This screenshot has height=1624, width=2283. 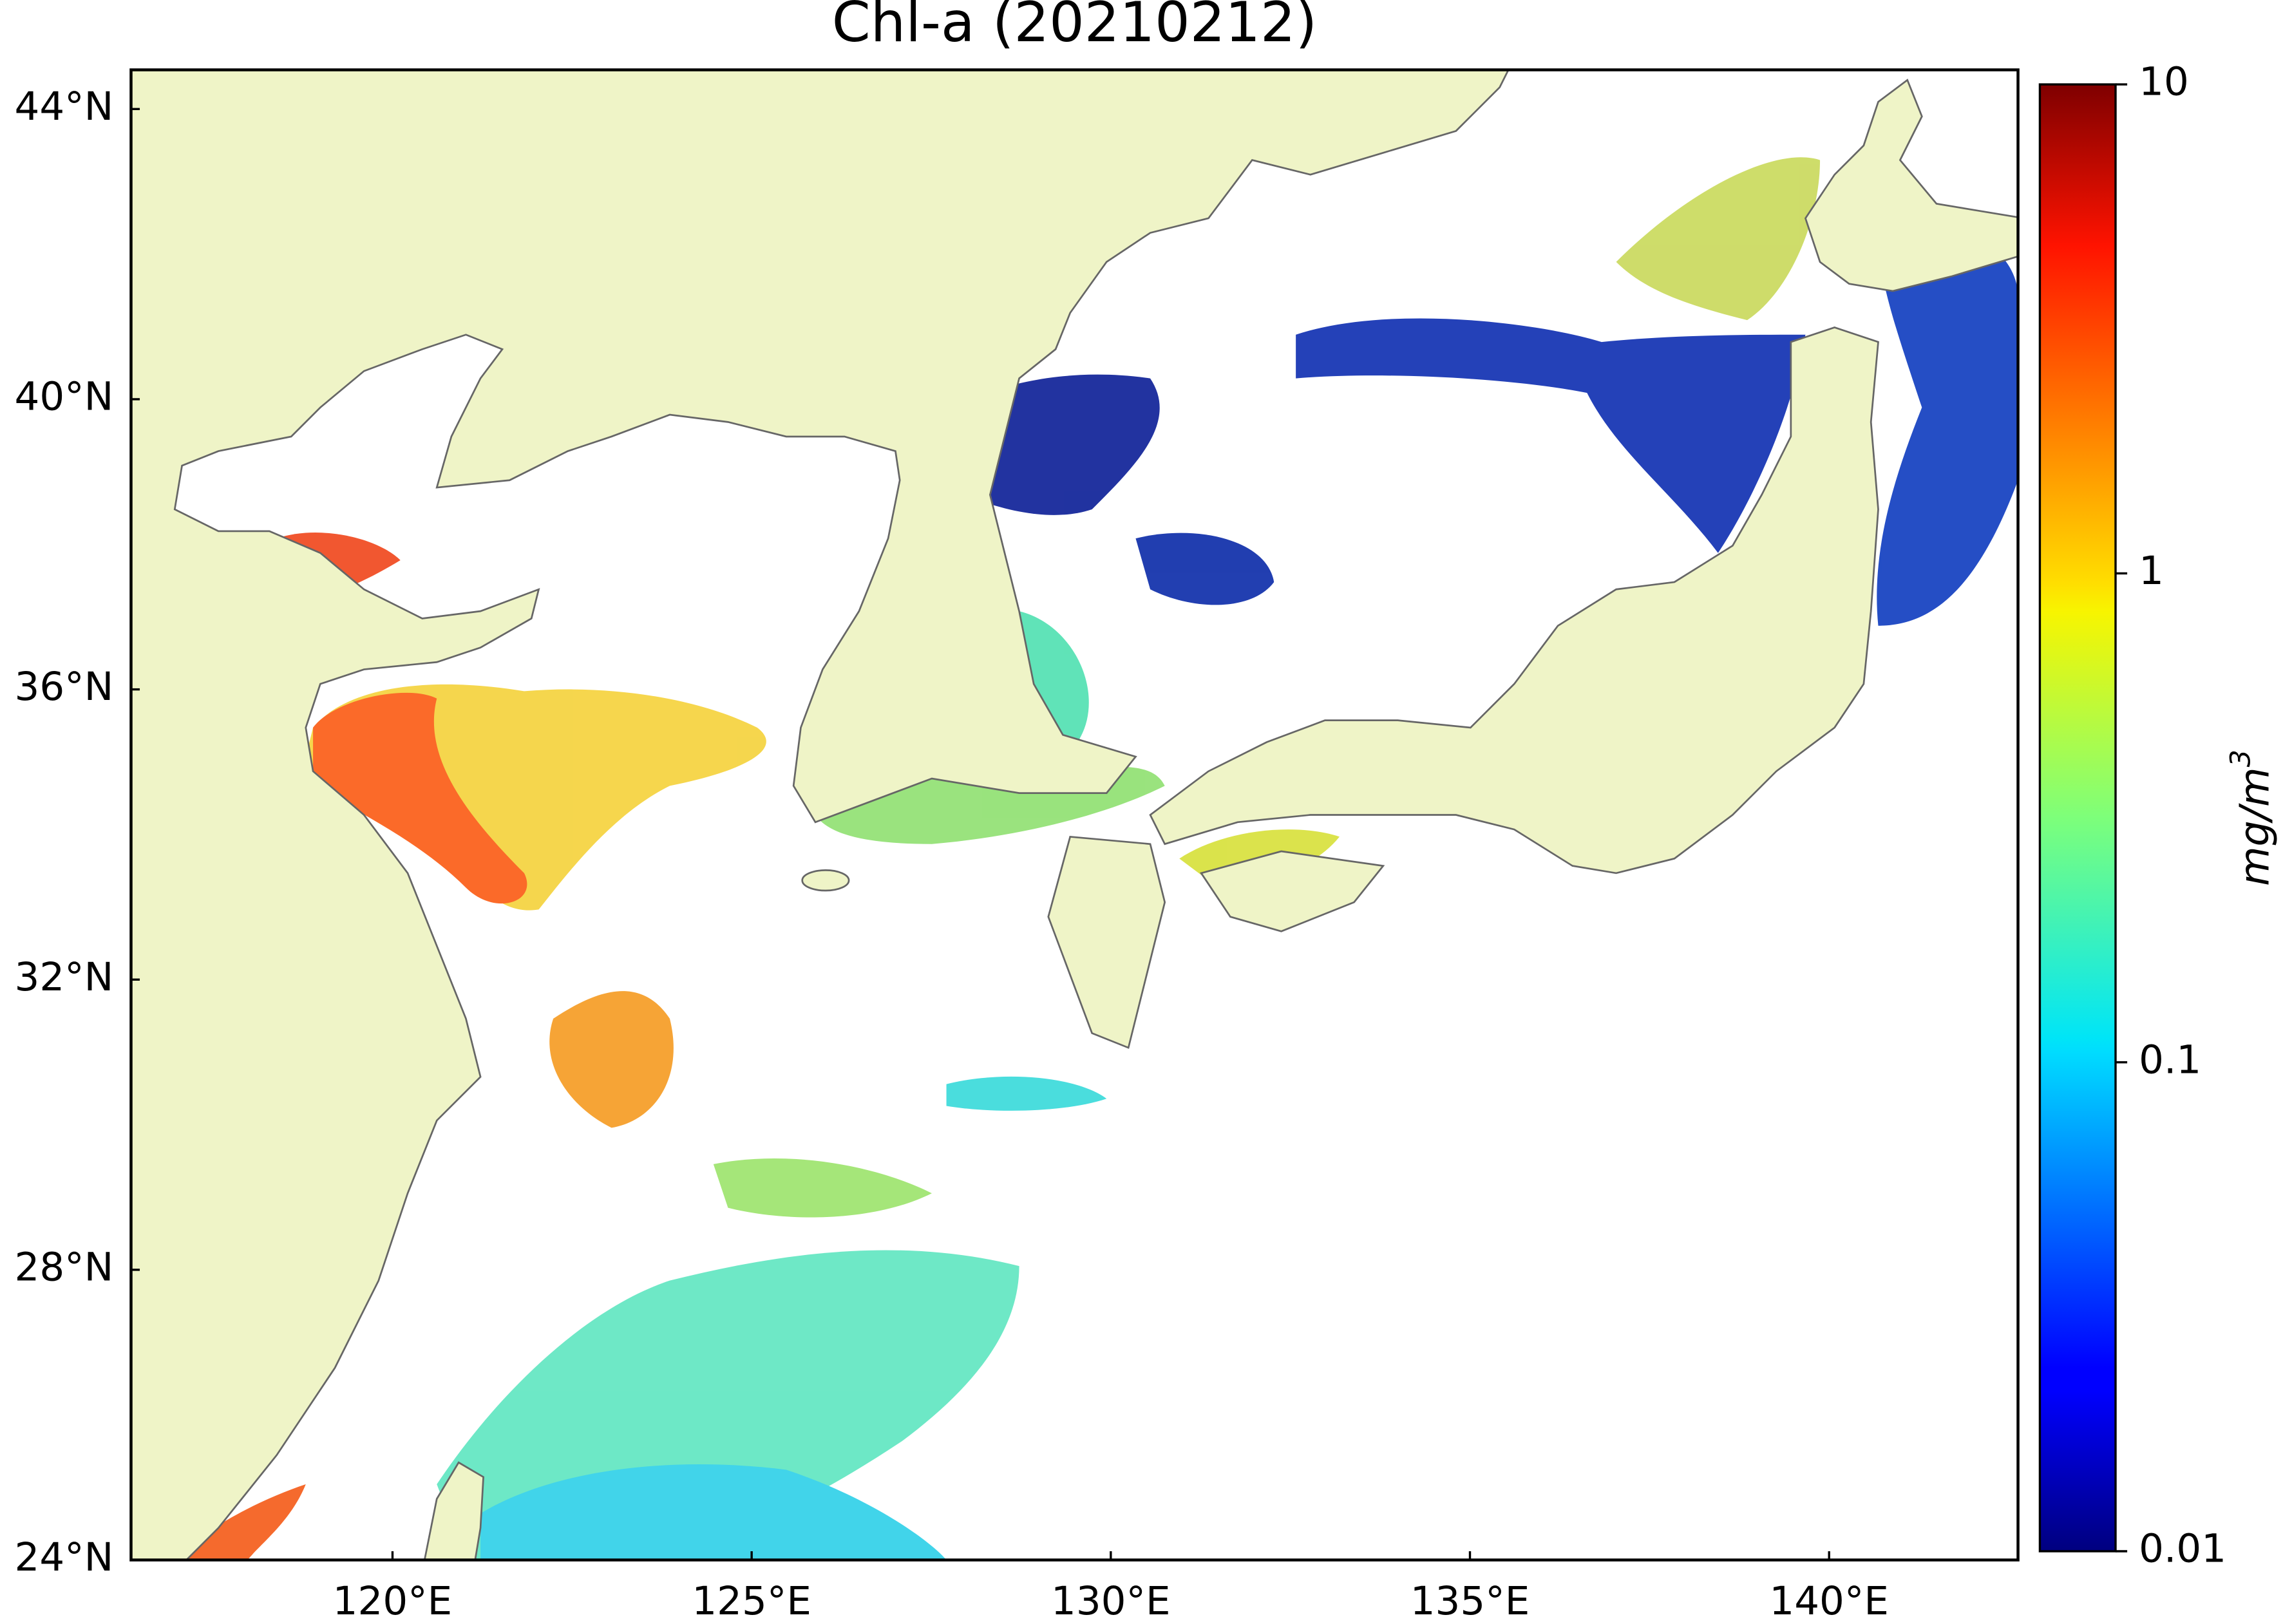 What do you see at coordinates (64, 1557) in the screenshot?
I see `y-tick-label: 24°N` at bounding box center [64, 1557].